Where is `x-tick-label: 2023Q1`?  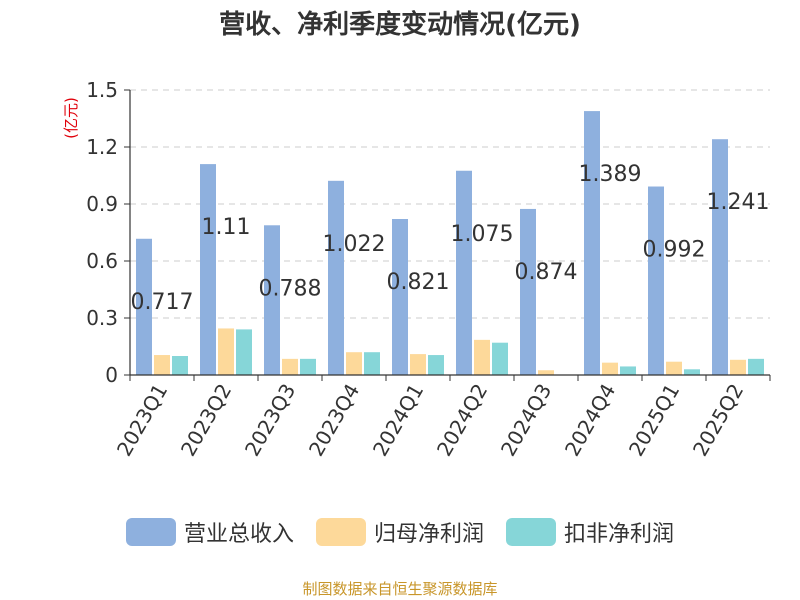
x-tick-label: 2023Q1 is located at coordinates (142, 420).